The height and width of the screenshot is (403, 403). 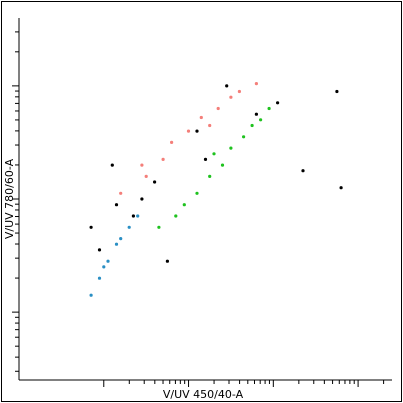 What do you see at coordinates (9, 198) in the screenshot?
I see `y-axis-label: V/UV 780/60-A` at bounding box center [9, 198].